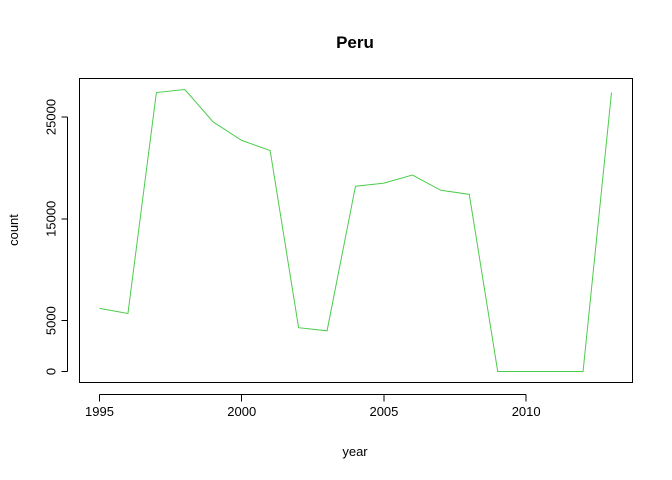 The width and height of the screenshot is (672, 480). What do you see at coordinates (241, 411) in the screenshot?
I see `x-tick-label: 2000` at bounding box center [241, 411].